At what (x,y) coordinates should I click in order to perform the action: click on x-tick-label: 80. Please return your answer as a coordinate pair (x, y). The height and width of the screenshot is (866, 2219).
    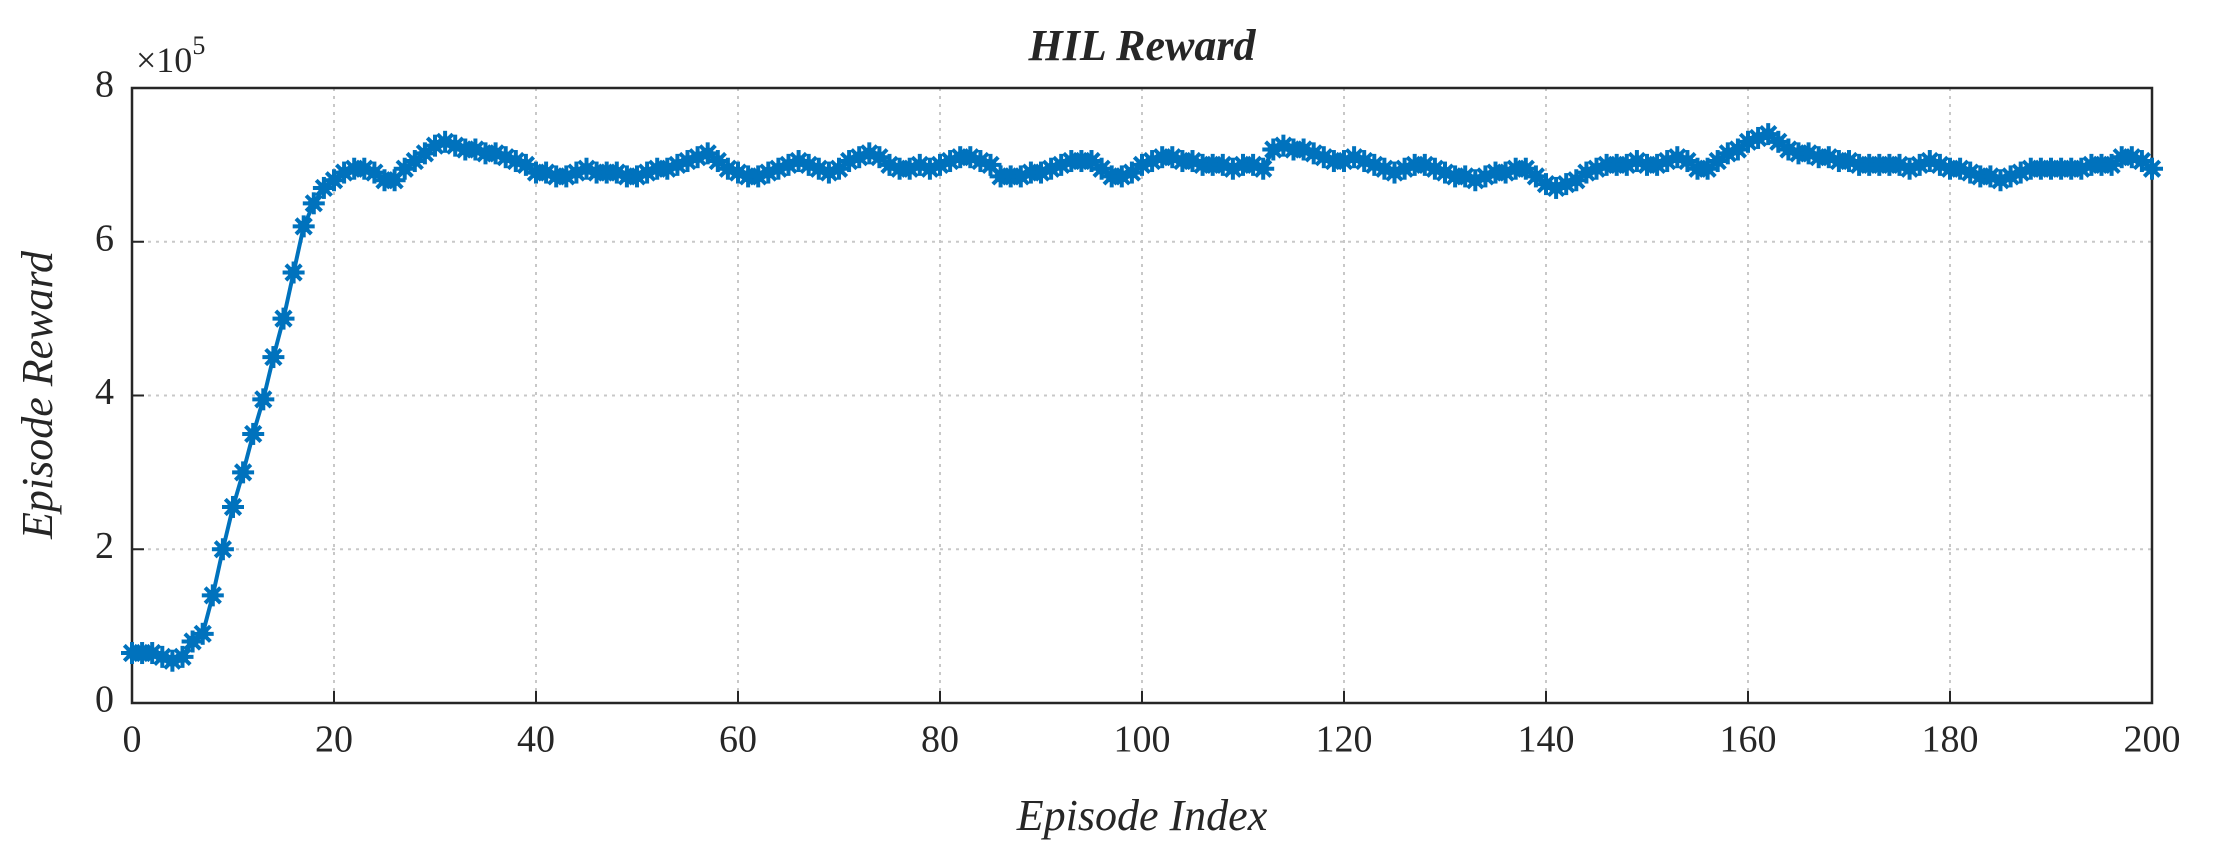
    Looking at the image, I should click on (940, 740).